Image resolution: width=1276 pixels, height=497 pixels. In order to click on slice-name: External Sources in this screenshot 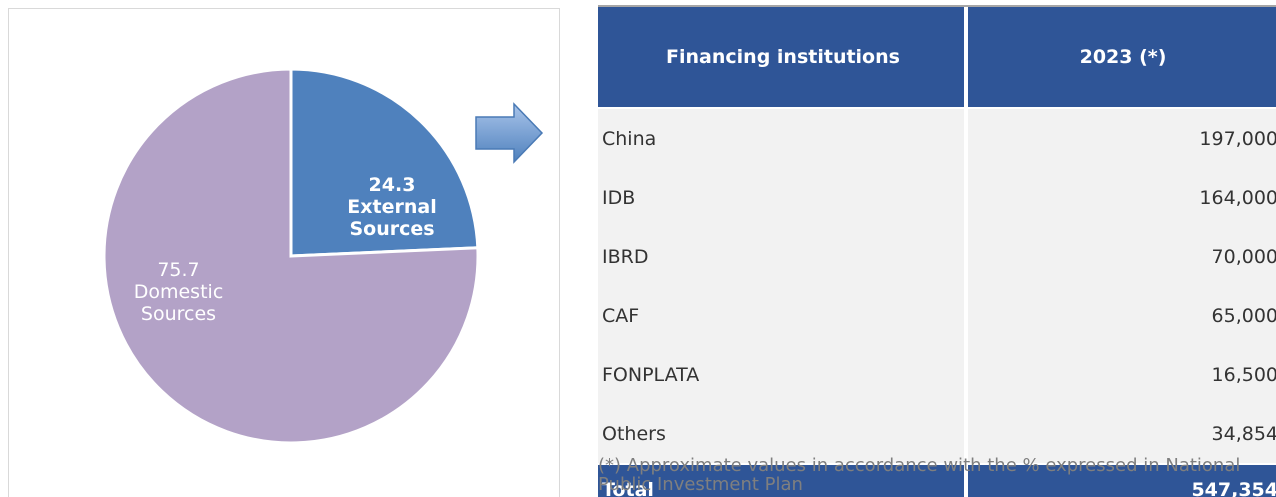, I will do `click(392, 218)`.